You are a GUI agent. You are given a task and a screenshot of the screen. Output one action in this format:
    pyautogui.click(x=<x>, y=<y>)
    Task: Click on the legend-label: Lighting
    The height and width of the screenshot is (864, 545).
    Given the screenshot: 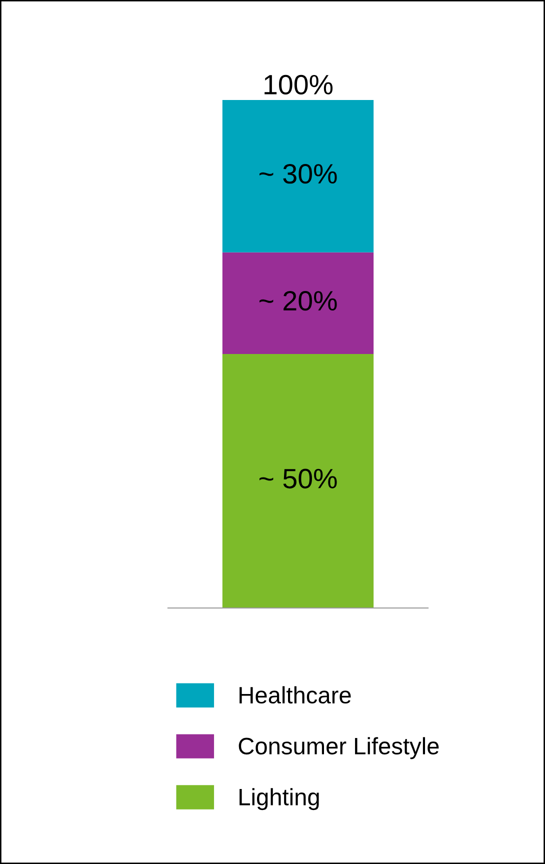 What is the action you would take?
    pyautogui.click(x=279, y=799)
    